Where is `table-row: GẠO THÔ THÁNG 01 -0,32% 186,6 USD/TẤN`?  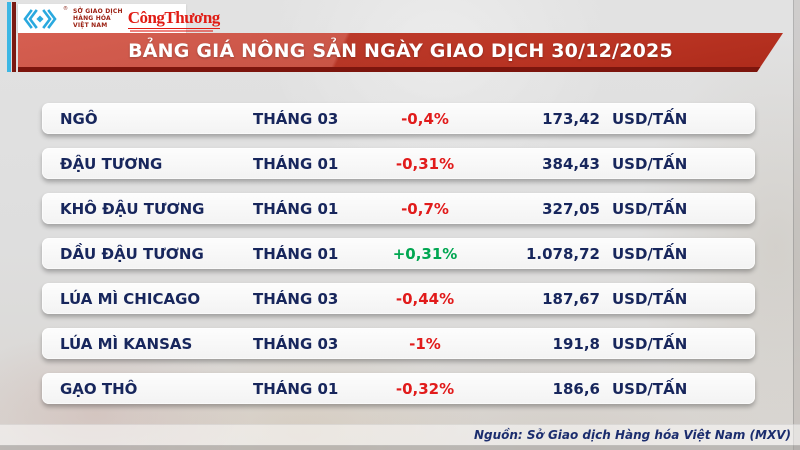
table-row: GẠO THÔ THÁNG 01 -0,32% 186,6 USD/TẤN is located at coordinates (398, 388).